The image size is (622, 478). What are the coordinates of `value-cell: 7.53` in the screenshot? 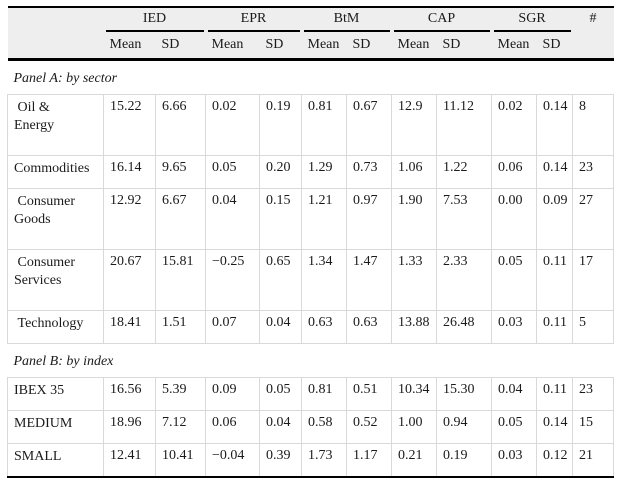 It's located at (464, 219).